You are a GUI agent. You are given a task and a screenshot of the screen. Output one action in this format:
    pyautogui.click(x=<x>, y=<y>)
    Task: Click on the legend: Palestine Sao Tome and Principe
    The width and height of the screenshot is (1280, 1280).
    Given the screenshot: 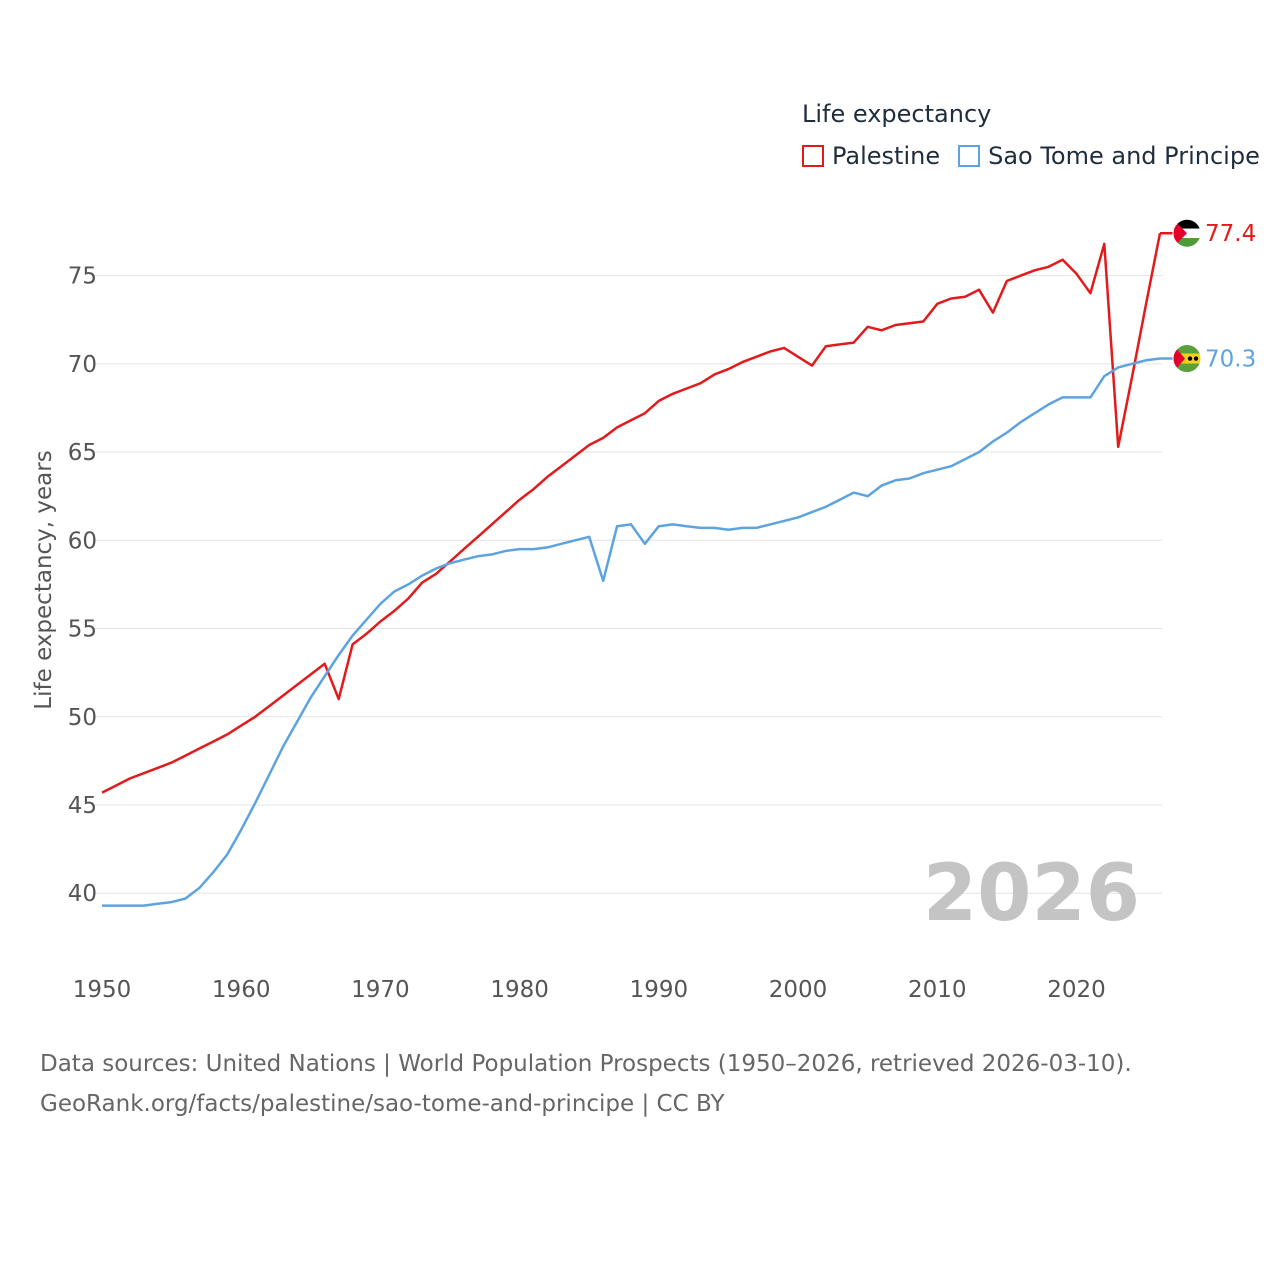 What is the action you would take?
    pyautogui.click(x=1040, y=156)
    